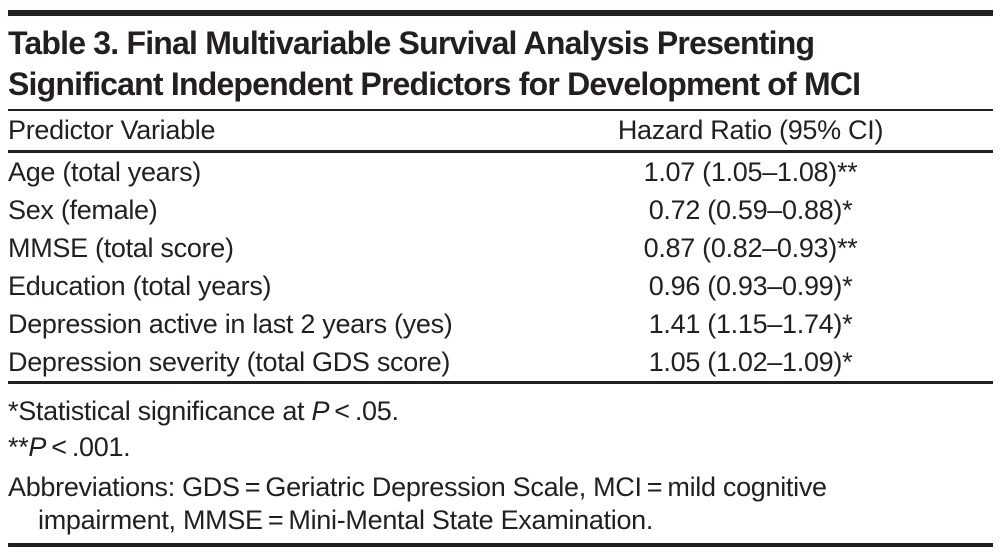  Describe the element at coordinates (83, 209) in the screenshot. I see `predictor-cell: Sex (female)` at that location.